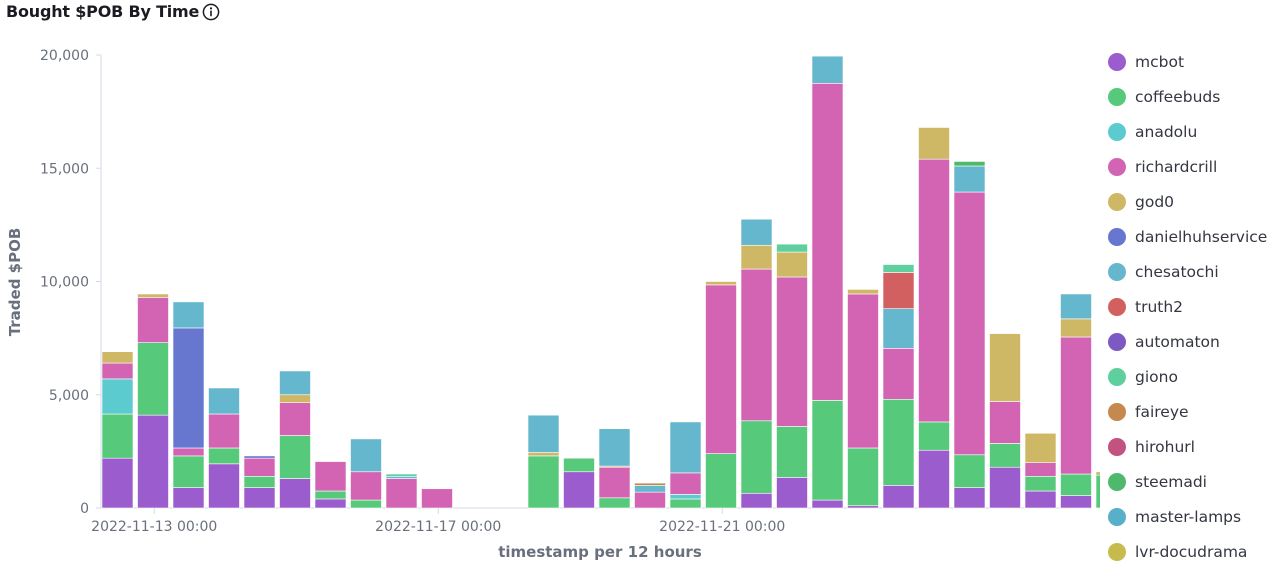 The width and height of the screenshot is (1280, 573). What do you see at coordinates (1097, 473) in the screenshot?
I see `bar-segment: god0 — 2022-11-26 12:00: 150` at bounding box center [1097, 473].